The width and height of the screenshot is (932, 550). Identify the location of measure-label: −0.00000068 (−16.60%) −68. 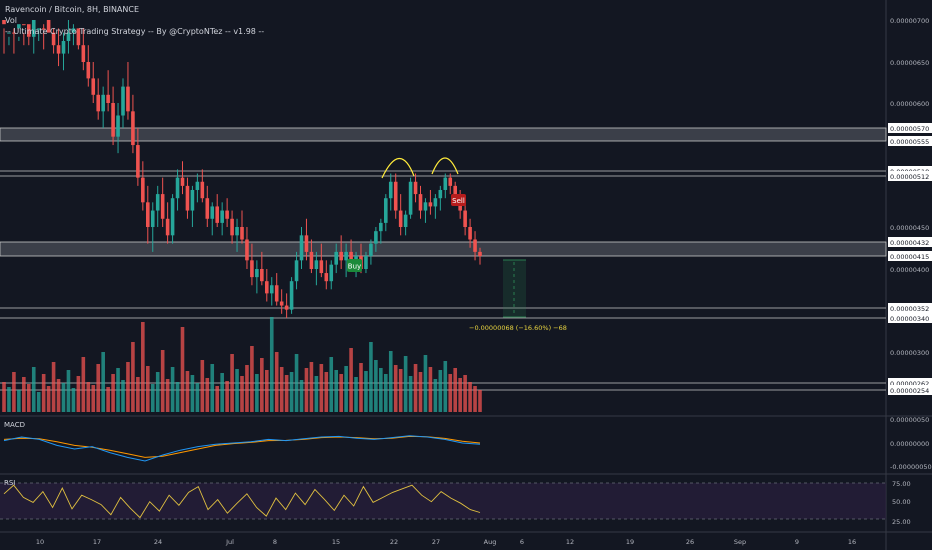
(518, 328).